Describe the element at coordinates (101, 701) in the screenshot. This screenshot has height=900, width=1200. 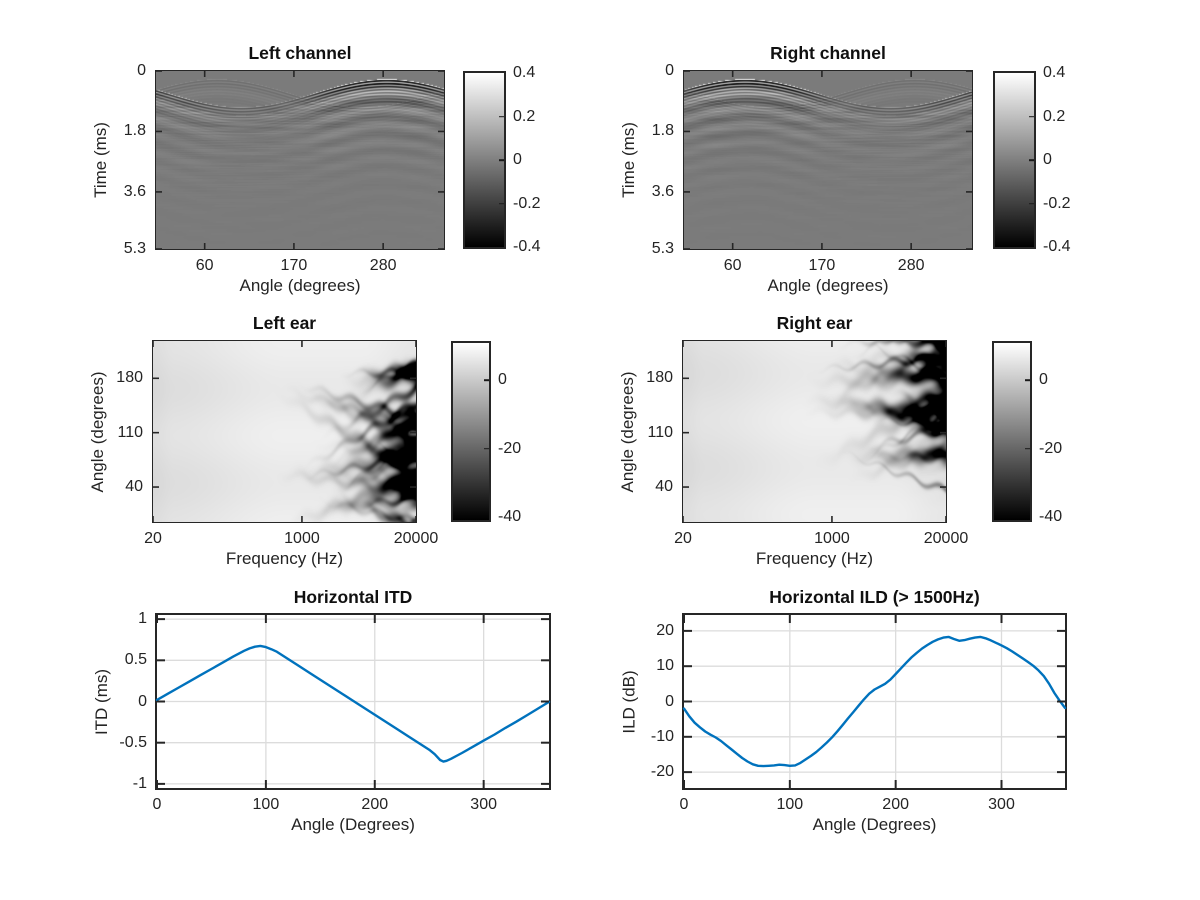
I see `y-axis-label: ITD (ms)` at that location.